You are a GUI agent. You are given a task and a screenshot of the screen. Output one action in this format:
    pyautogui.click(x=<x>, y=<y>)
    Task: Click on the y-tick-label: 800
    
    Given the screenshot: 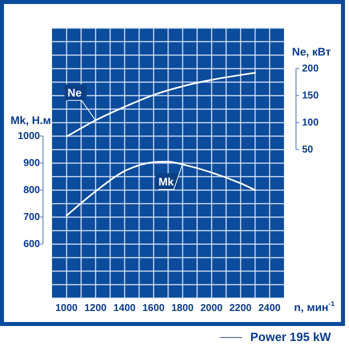 What is the action you would take?
    pyautogui.click(x=31, y=190)
    